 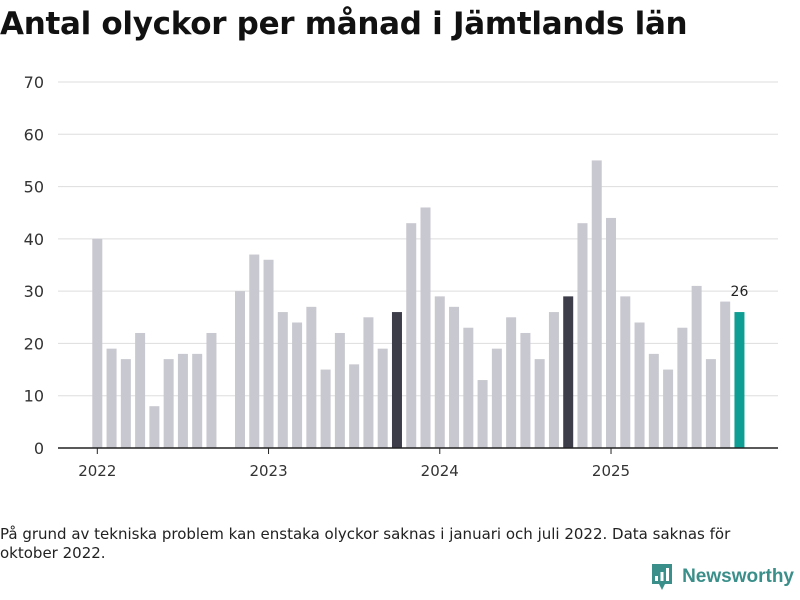 I want to click on y-tick-label: 0, so click(x=39, y=448).